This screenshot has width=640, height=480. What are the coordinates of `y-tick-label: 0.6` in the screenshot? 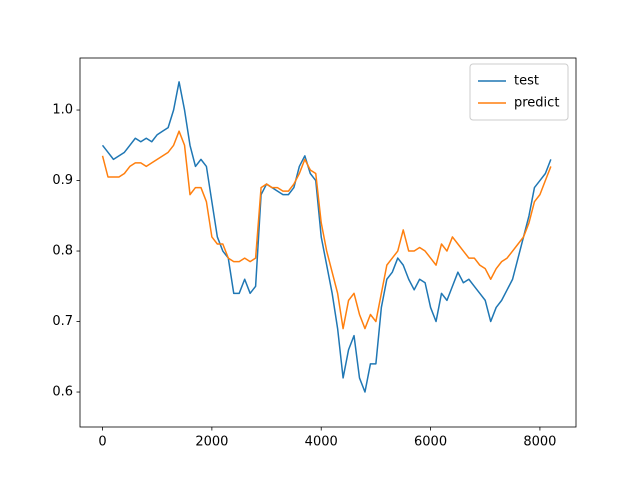 It's located at (62, 392).